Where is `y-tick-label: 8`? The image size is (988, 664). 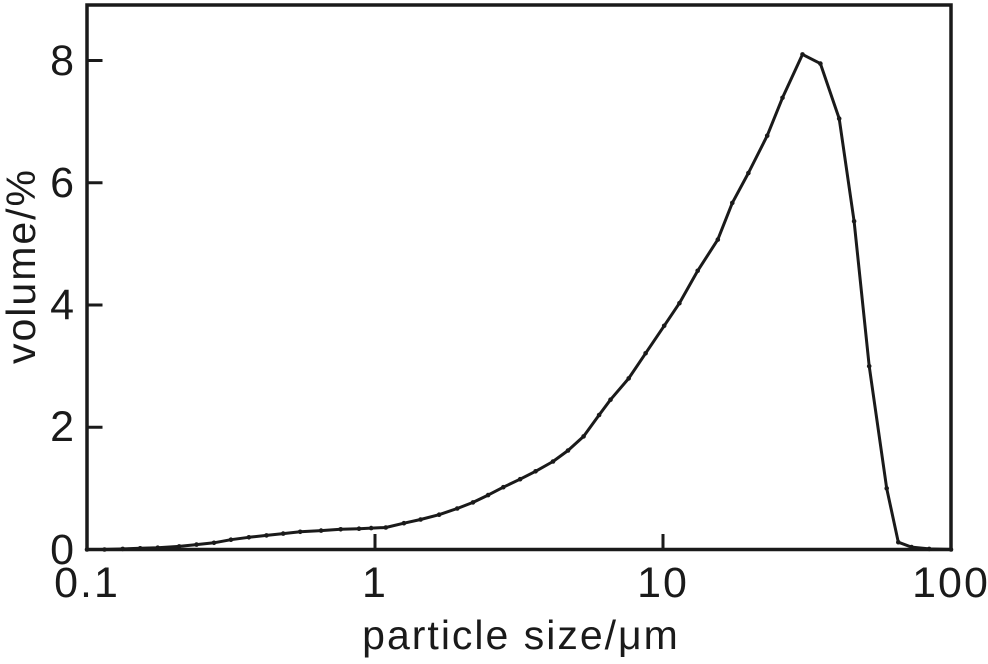
y-tick-label: 8 is located at coordinates (63, 60).